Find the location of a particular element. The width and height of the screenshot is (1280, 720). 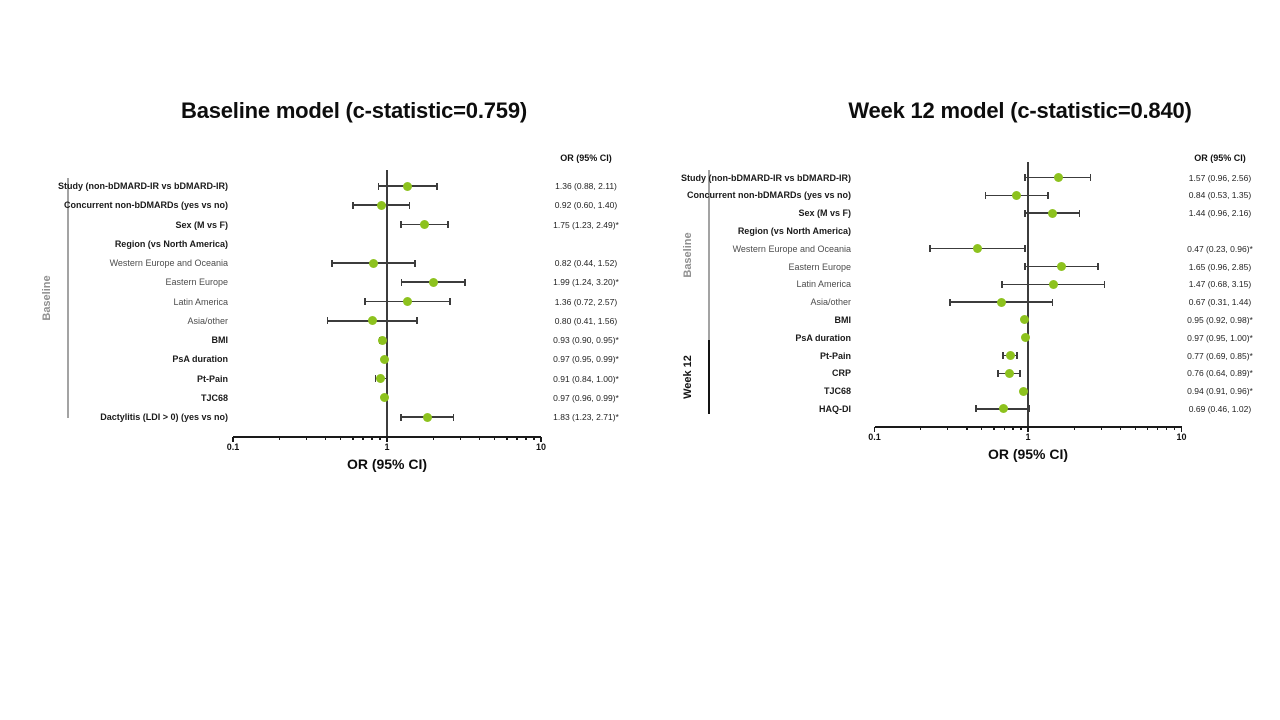

estimate-label: 0.84 (0.53, 1.35) is located at coordinates (1220, 195).